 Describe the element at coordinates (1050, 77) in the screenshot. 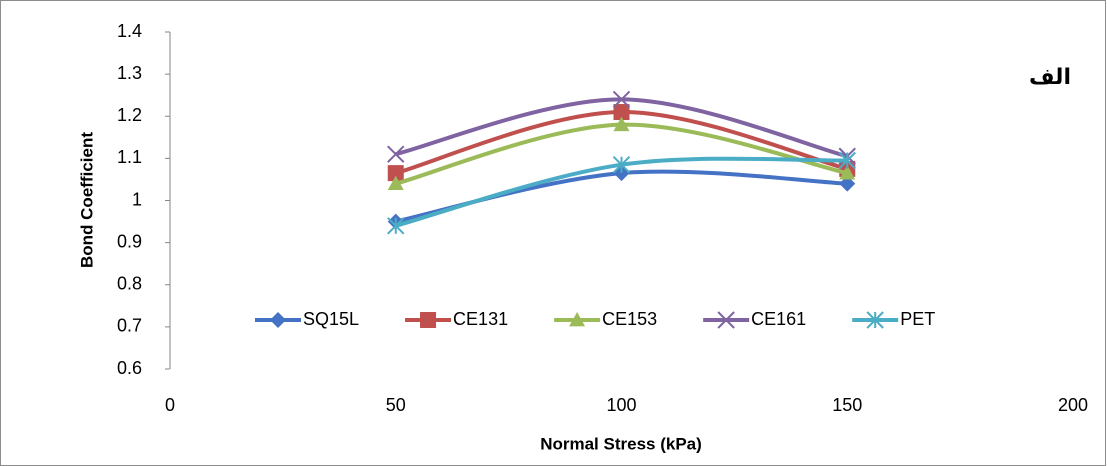

I see `annotation: الف` at that location.